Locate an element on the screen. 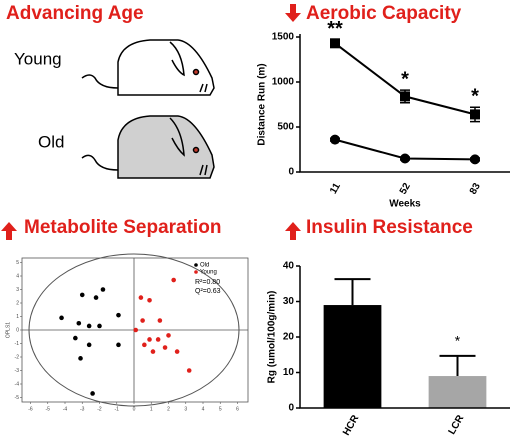 The height and width of the screenshot is (437, 520). x-tick-label: 52 is located at coordinates (405, 189).